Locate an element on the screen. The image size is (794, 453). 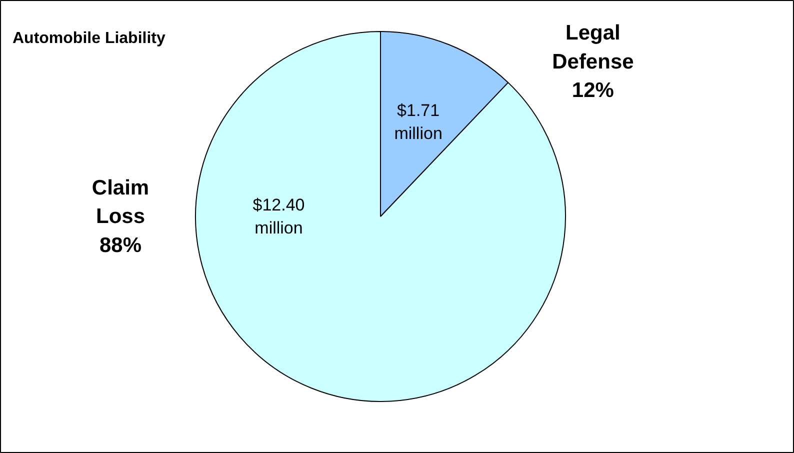
text: 12% is located at coordinates (593, 90).